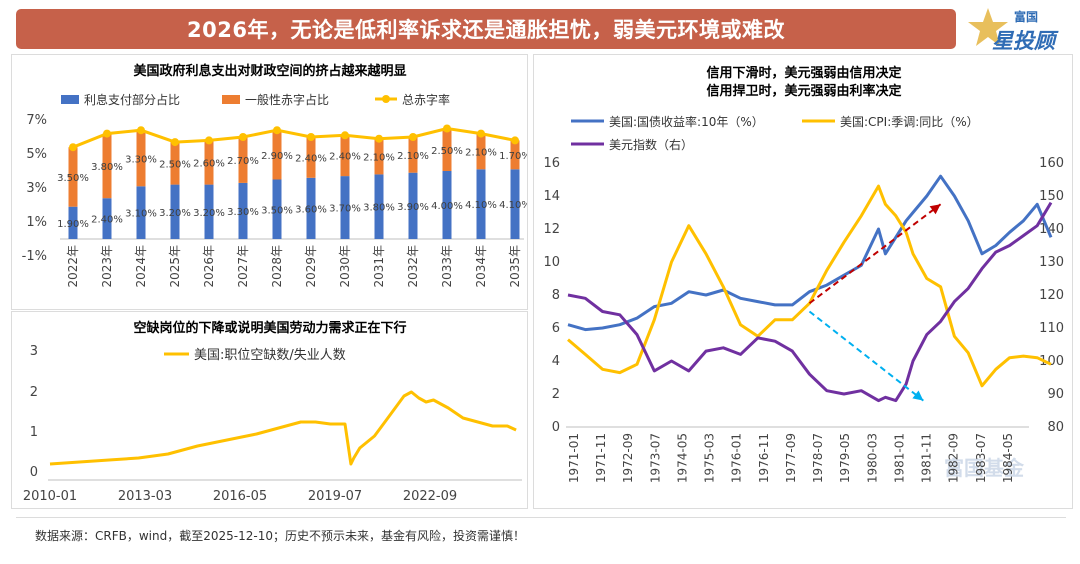 This screenshot has height=564, width=1080. I want to click on y-tick: 16, so click(551, 163).